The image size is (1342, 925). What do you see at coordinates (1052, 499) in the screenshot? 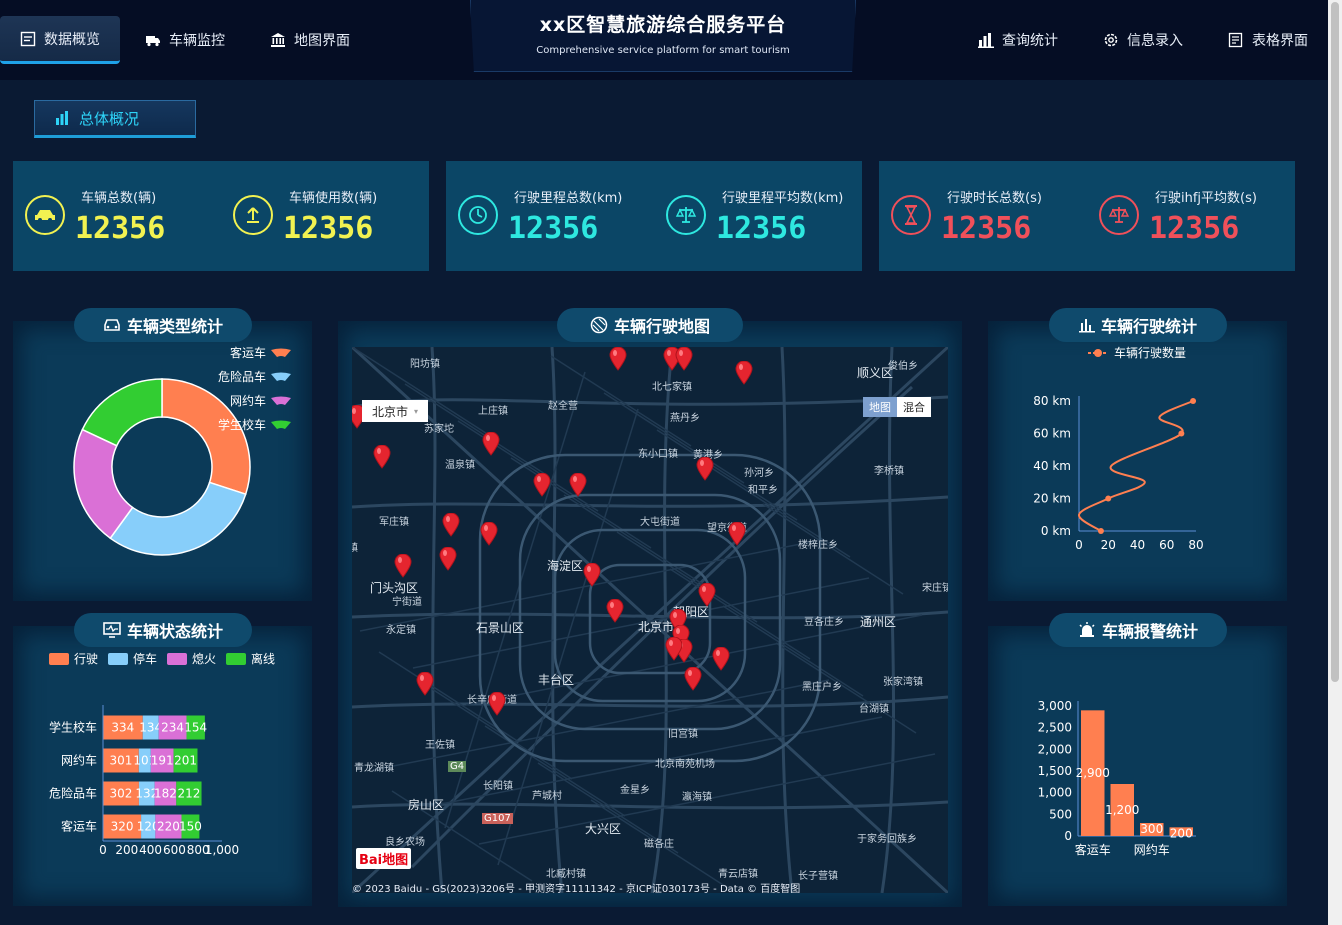
I see `y-tick-label: 20 km` at bounding box center [1052, 499].